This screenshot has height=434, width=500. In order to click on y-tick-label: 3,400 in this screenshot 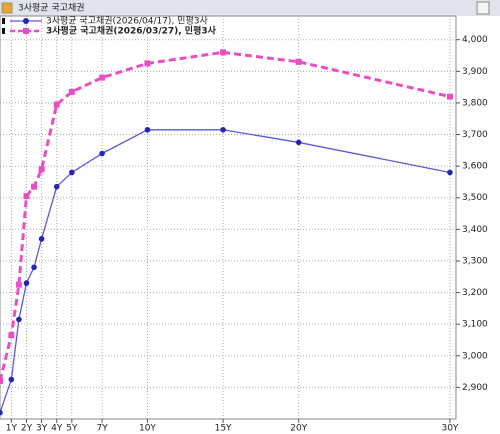, I will do `click(475, 230)`.